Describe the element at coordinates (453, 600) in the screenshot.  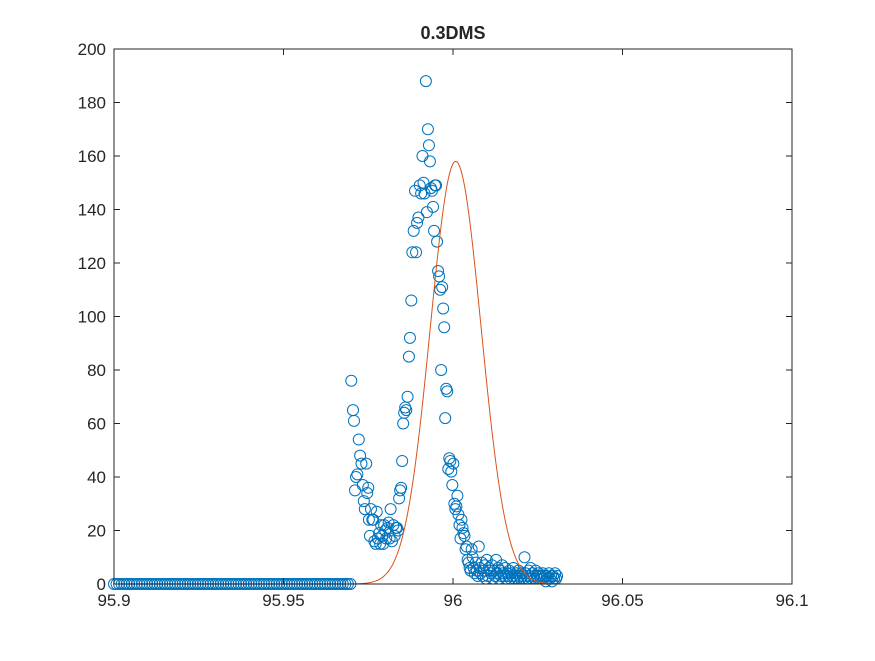
I see `x-tick-label: 96` at that location.